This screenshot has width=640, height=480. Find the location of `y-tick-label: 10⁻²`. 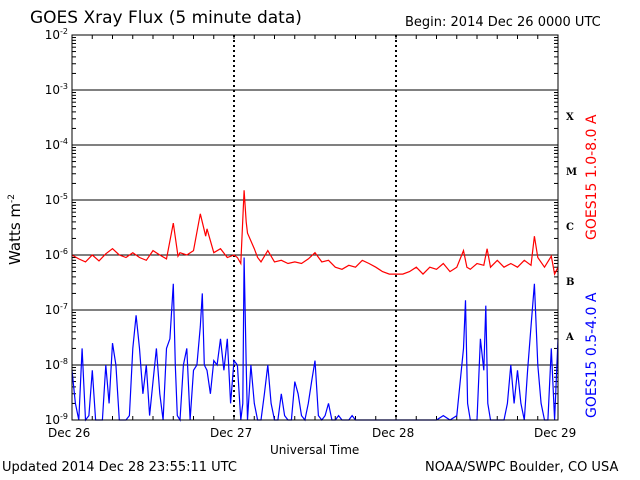

y-tick-label: 10⁻² is located at coordinates (56, 34).